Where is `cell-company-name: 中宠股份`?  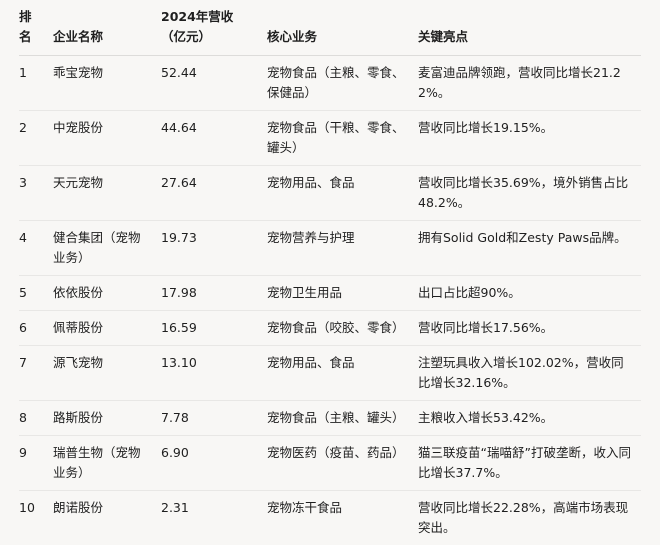
cell-company-name: 中宠股份 is located at coordinates (107, 138).